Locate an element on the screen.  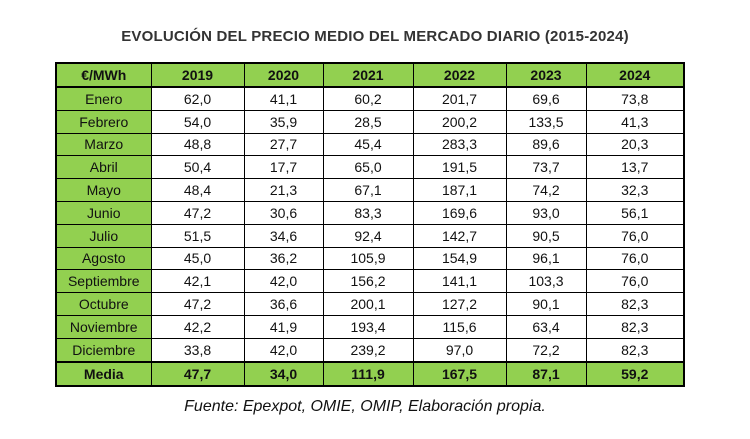
cell: 41,1 is located at coordinates (283, 98).